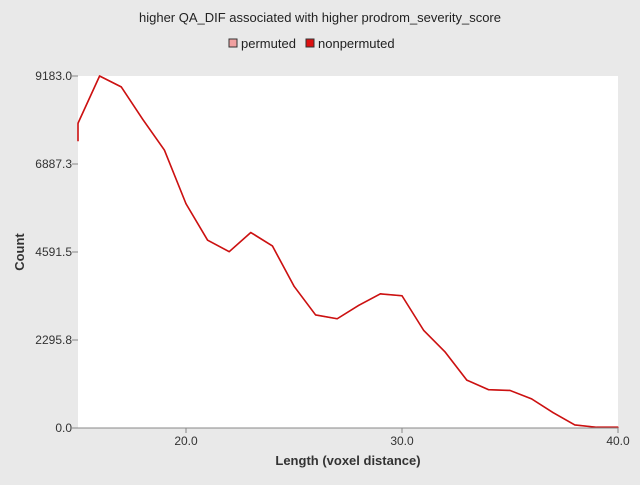 The image size is (640, 485). Describe the element at coordinates (53, 76) in the screenshot. I see `y-tick-label: 9183.0` at that location.